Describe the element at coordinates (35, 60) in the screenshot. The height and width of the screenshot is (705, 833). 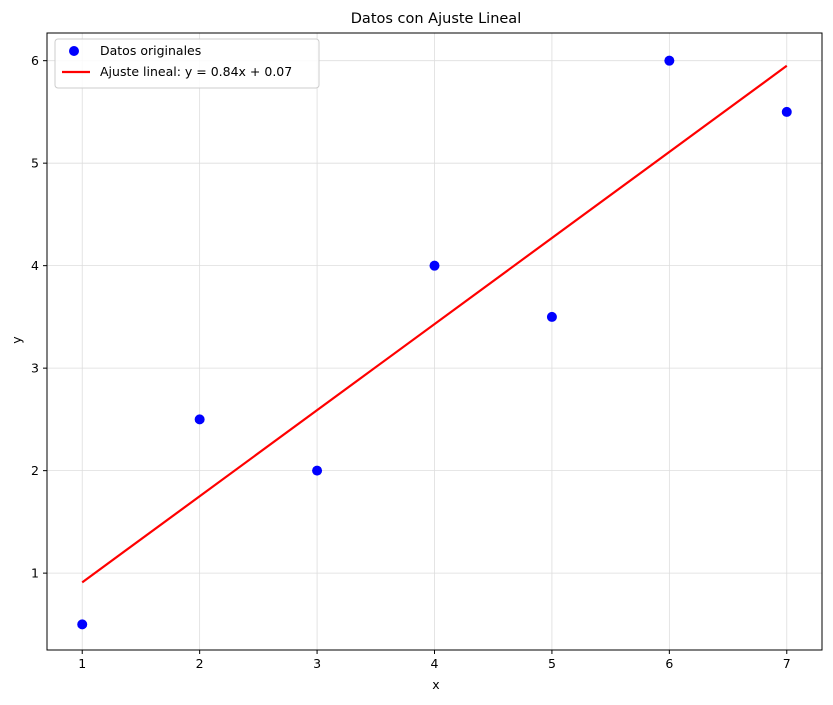
I see `y-tick-label: 6` at that location.